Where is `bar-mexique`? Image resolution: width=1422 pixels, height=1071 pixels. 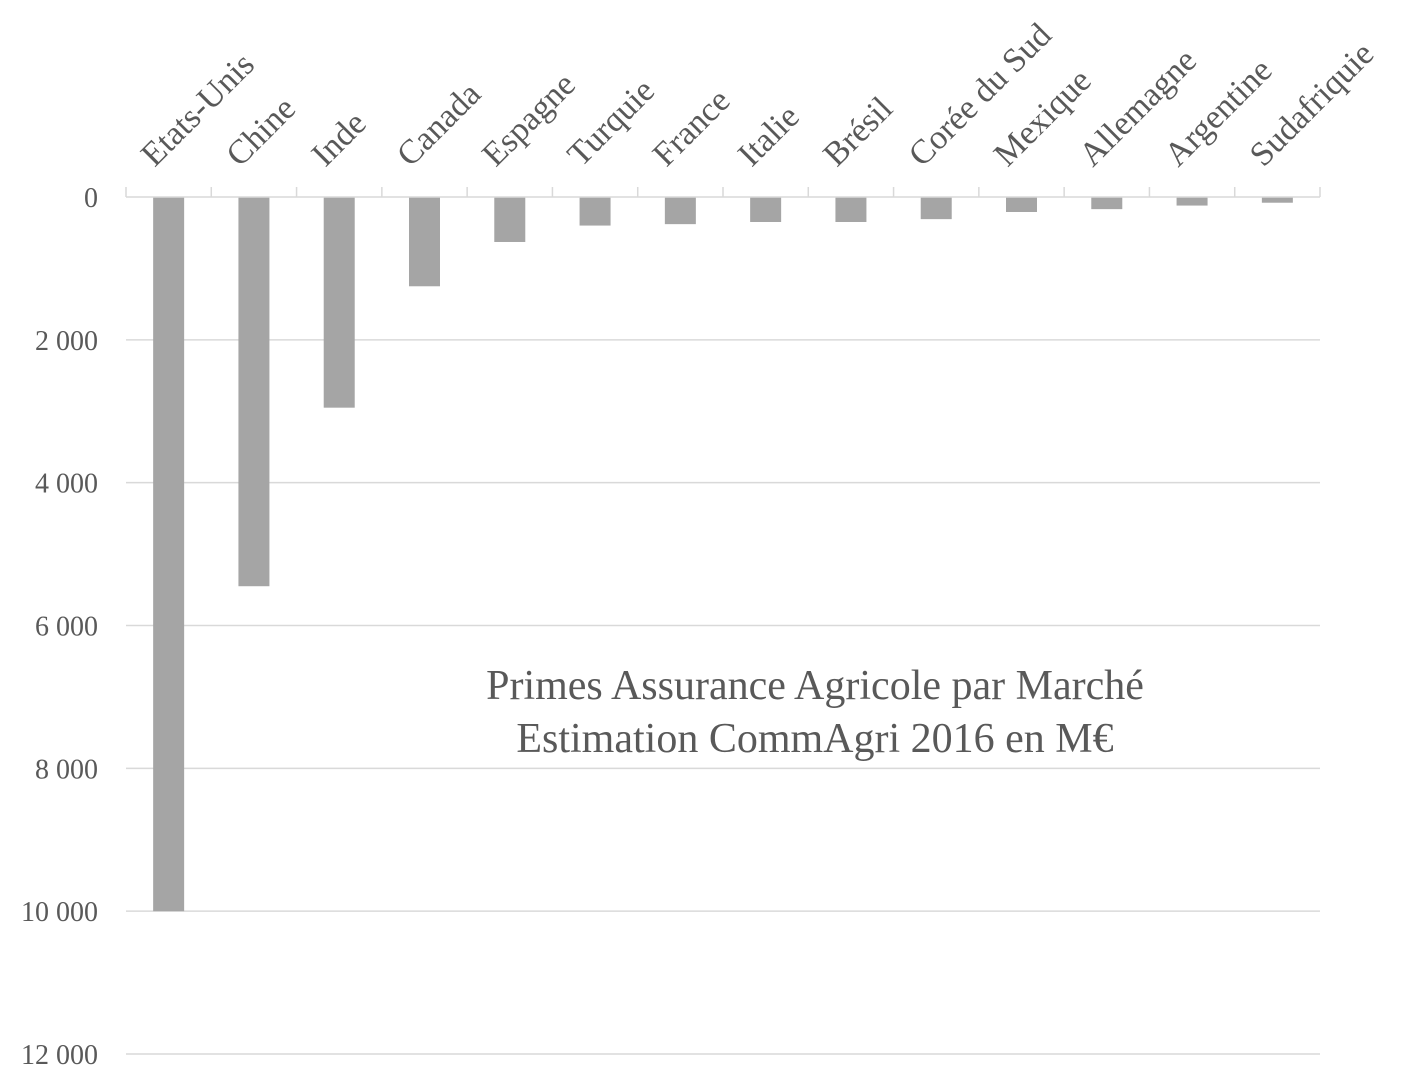 bar-mexique is located at coordinates (1021, 204).